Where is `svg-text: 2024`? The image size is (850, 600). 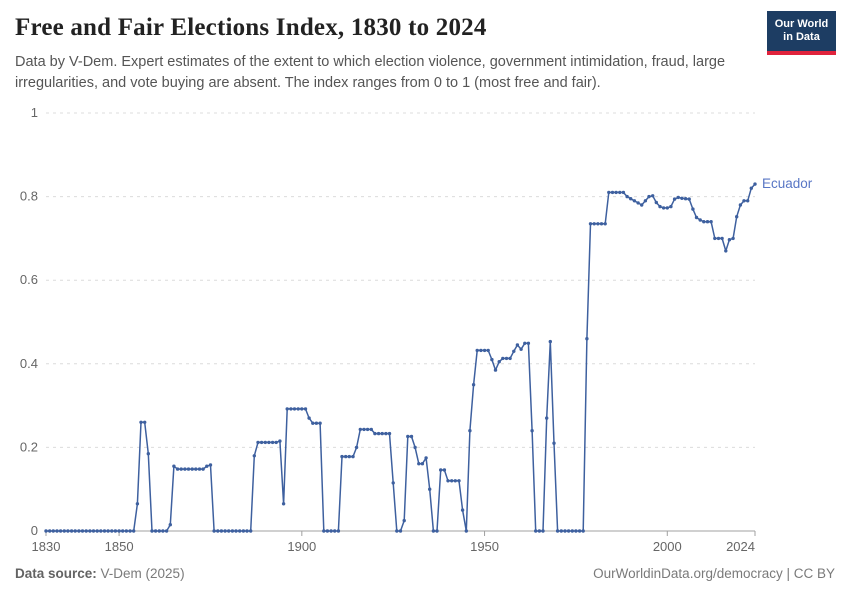
svg-text: 2024 is located at coordinates (740, 546).